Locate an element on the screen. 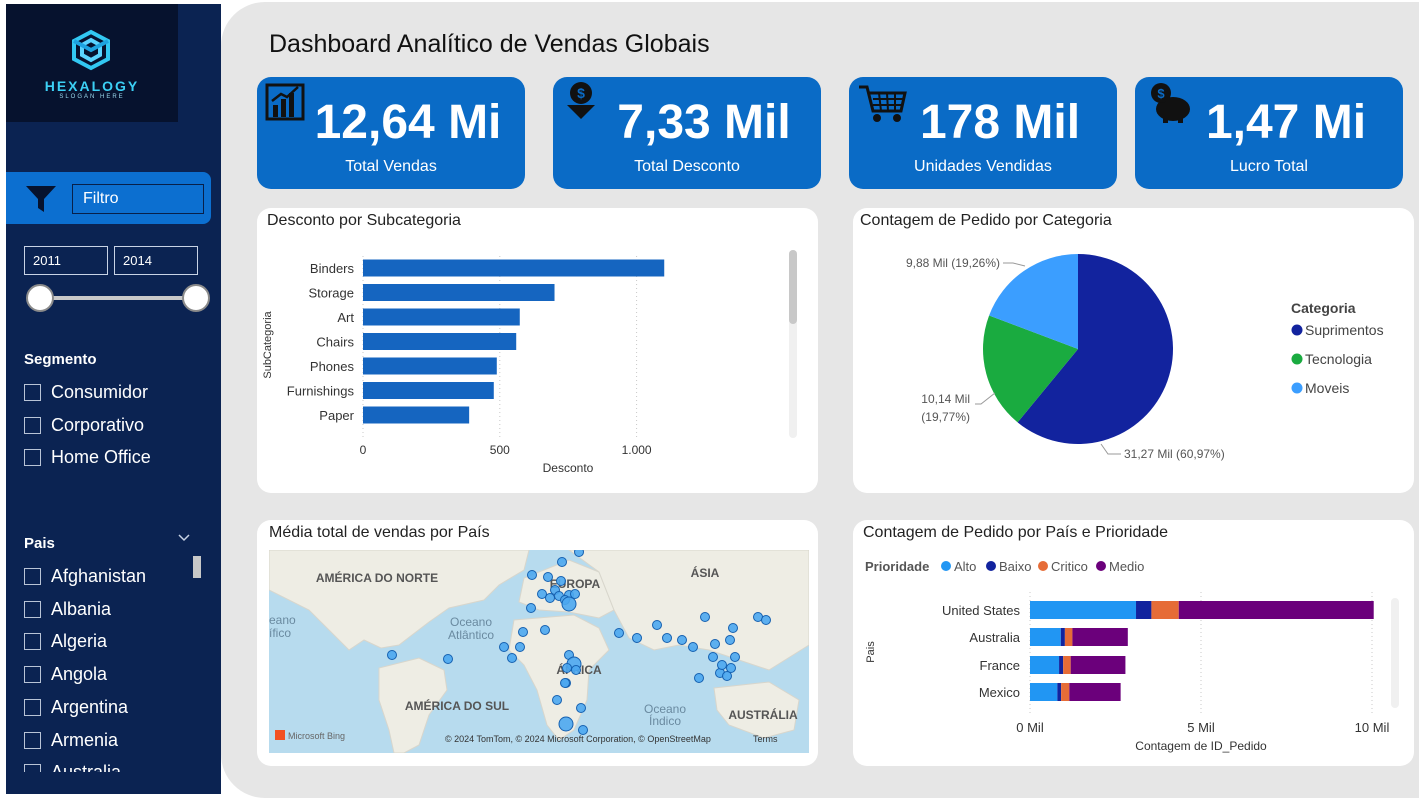 Image resolution: width=1421 pixels, height=798 pixels. country-option-label: Australia is located at coordinates (86, 766).